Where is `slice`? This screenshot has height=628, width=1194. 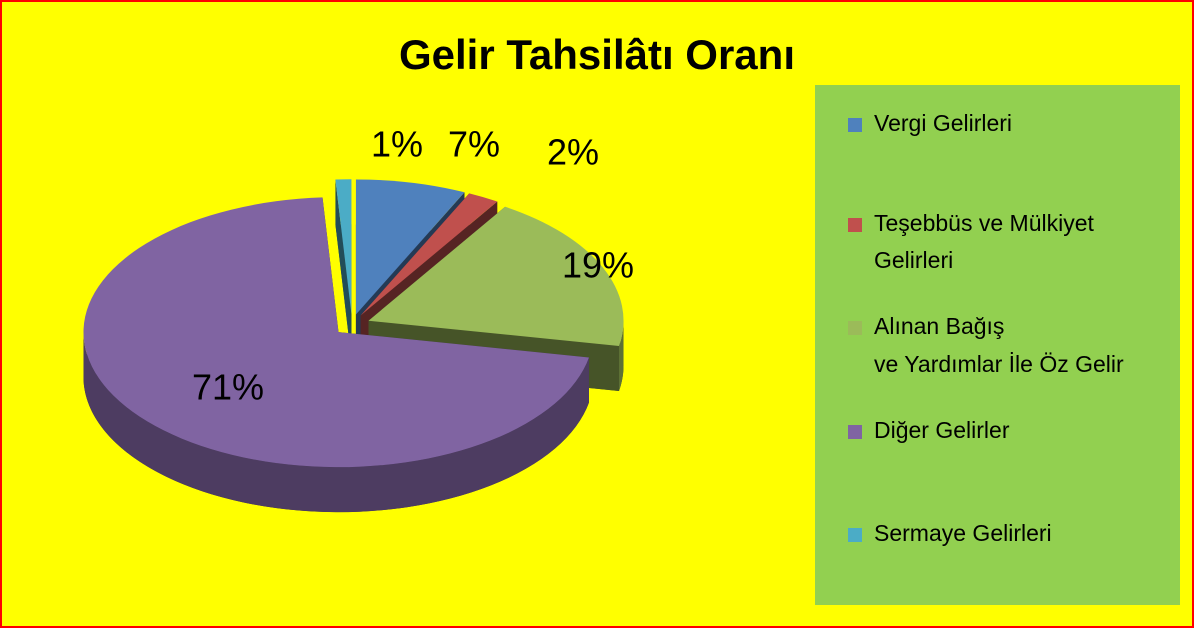
slice is located at coordinates (343, 269).